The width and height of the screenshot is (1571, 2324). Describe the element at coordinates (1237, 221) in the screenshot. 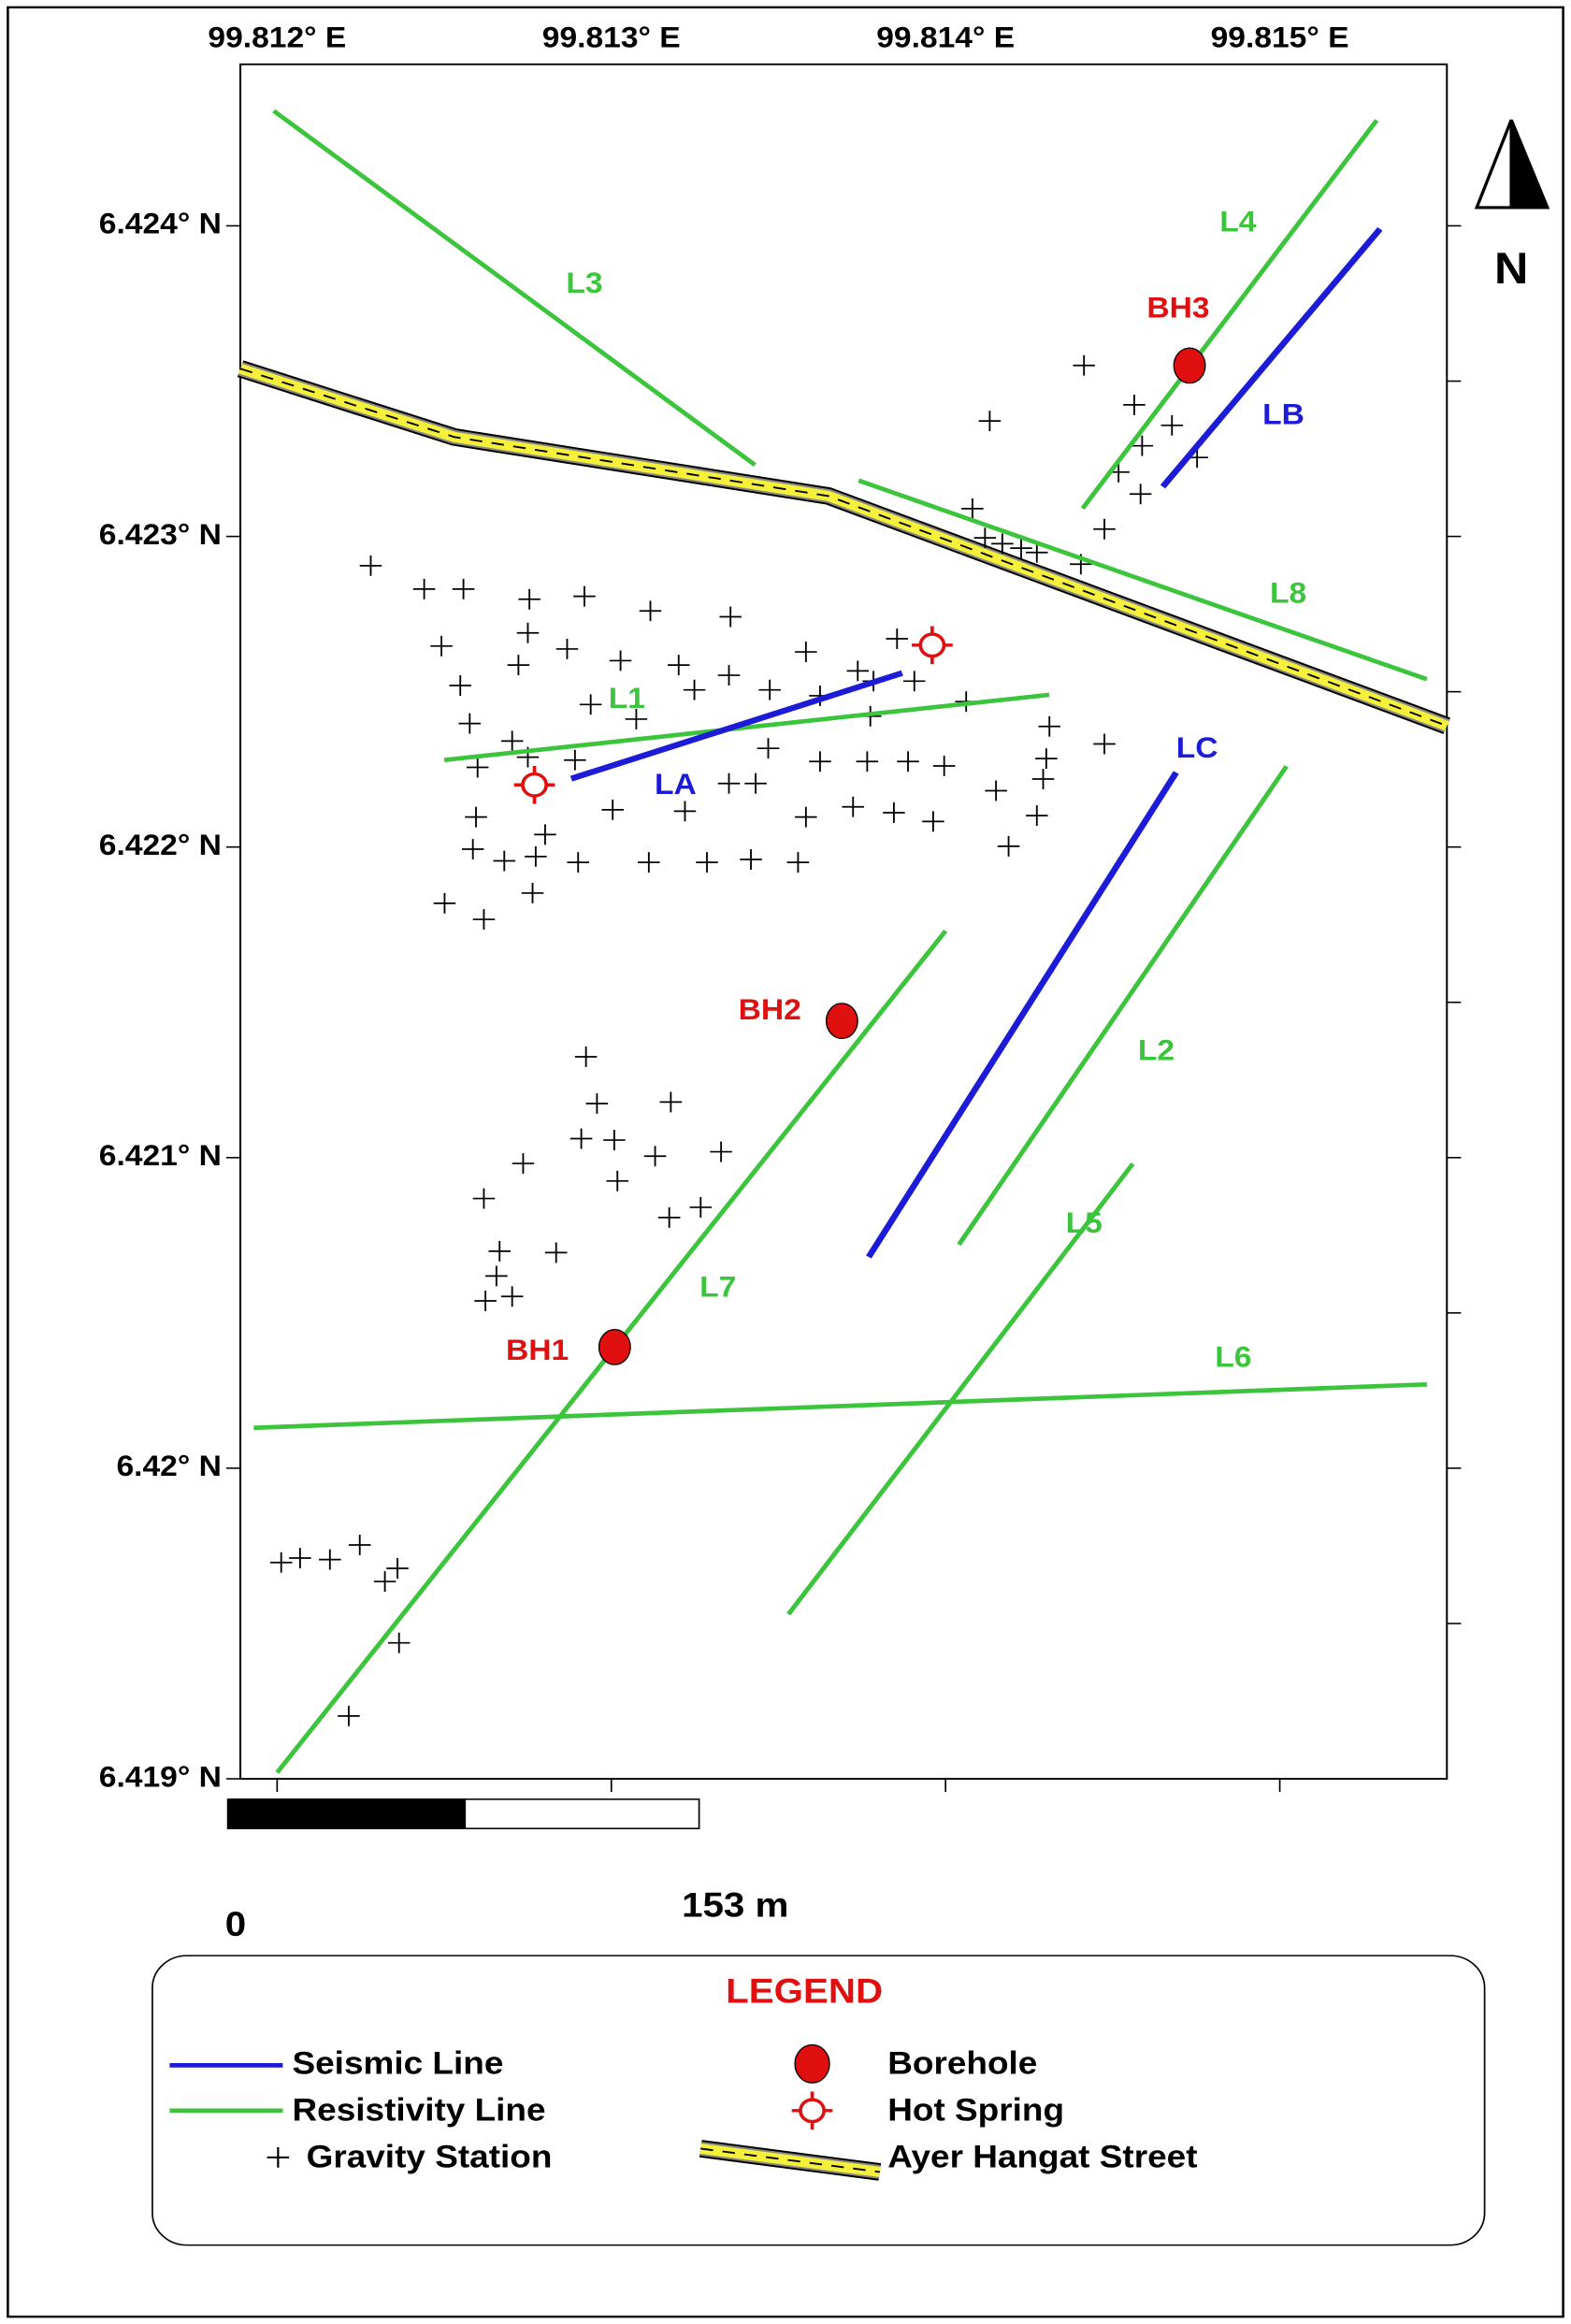

I see `line-label: L4` at that location.